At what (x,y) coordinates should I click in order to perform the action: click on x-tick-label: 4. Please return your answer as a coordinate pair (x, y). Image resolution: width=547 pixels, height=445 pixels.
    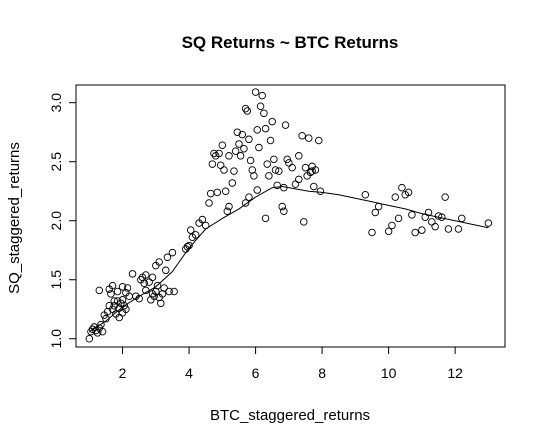
    Looking at the image, I should click on (189, 373).